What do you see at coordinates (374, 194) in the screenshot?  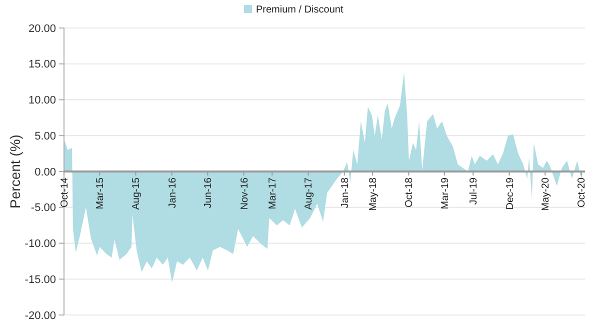 I see `x-tick-label: May-18` at bounding box center [374, 194].